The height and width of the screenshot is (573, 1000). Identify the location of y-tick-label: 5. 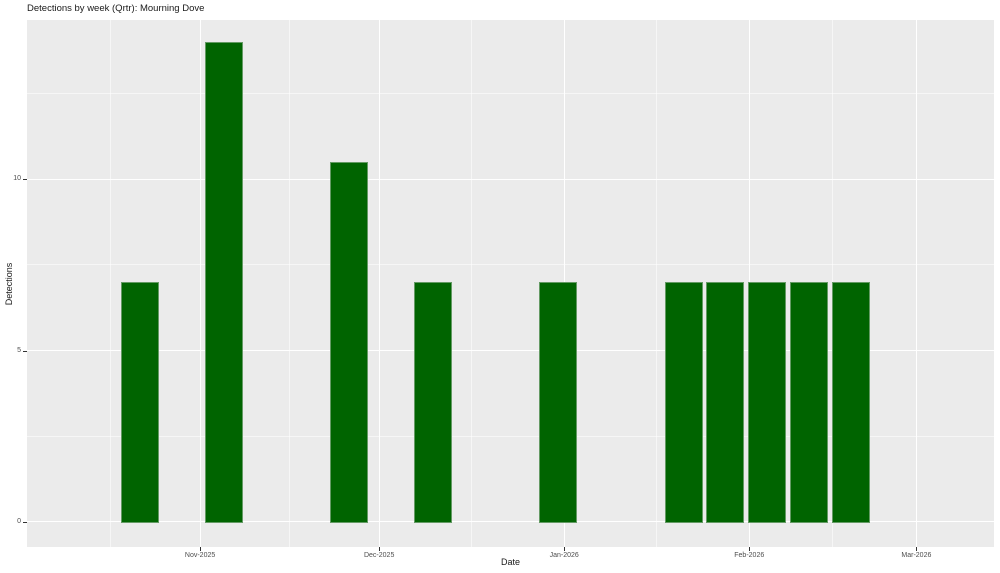
(19, 350).